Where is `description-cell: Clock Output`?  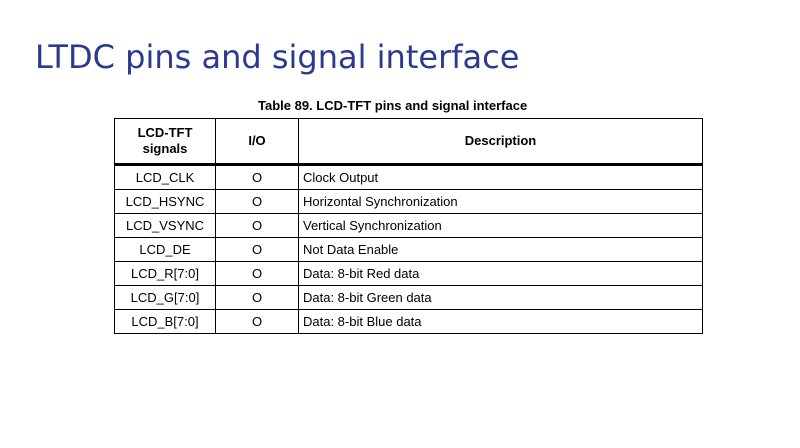
description-cell: Clock Output is located at coordinates (500, 177).